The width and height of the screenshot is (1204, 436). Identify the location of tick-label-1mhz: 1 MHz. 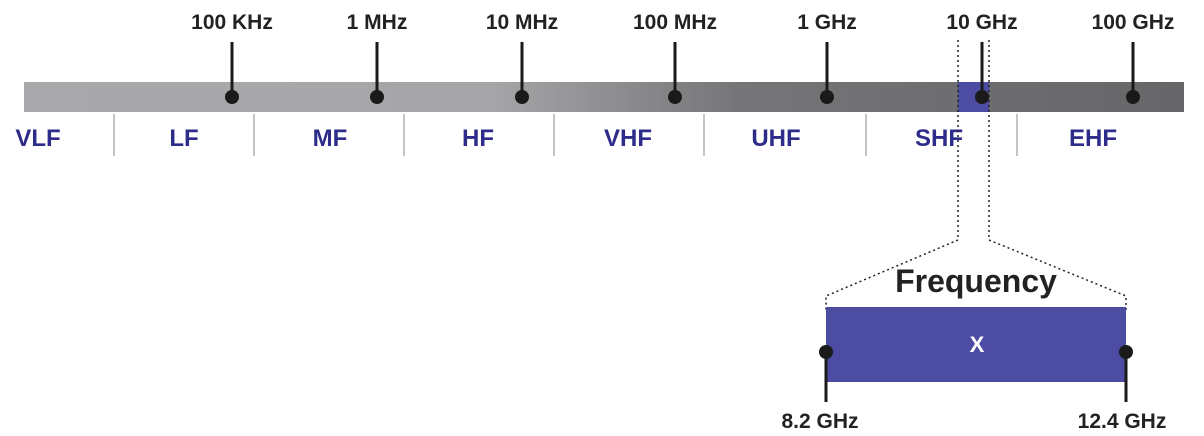
(377, 22).